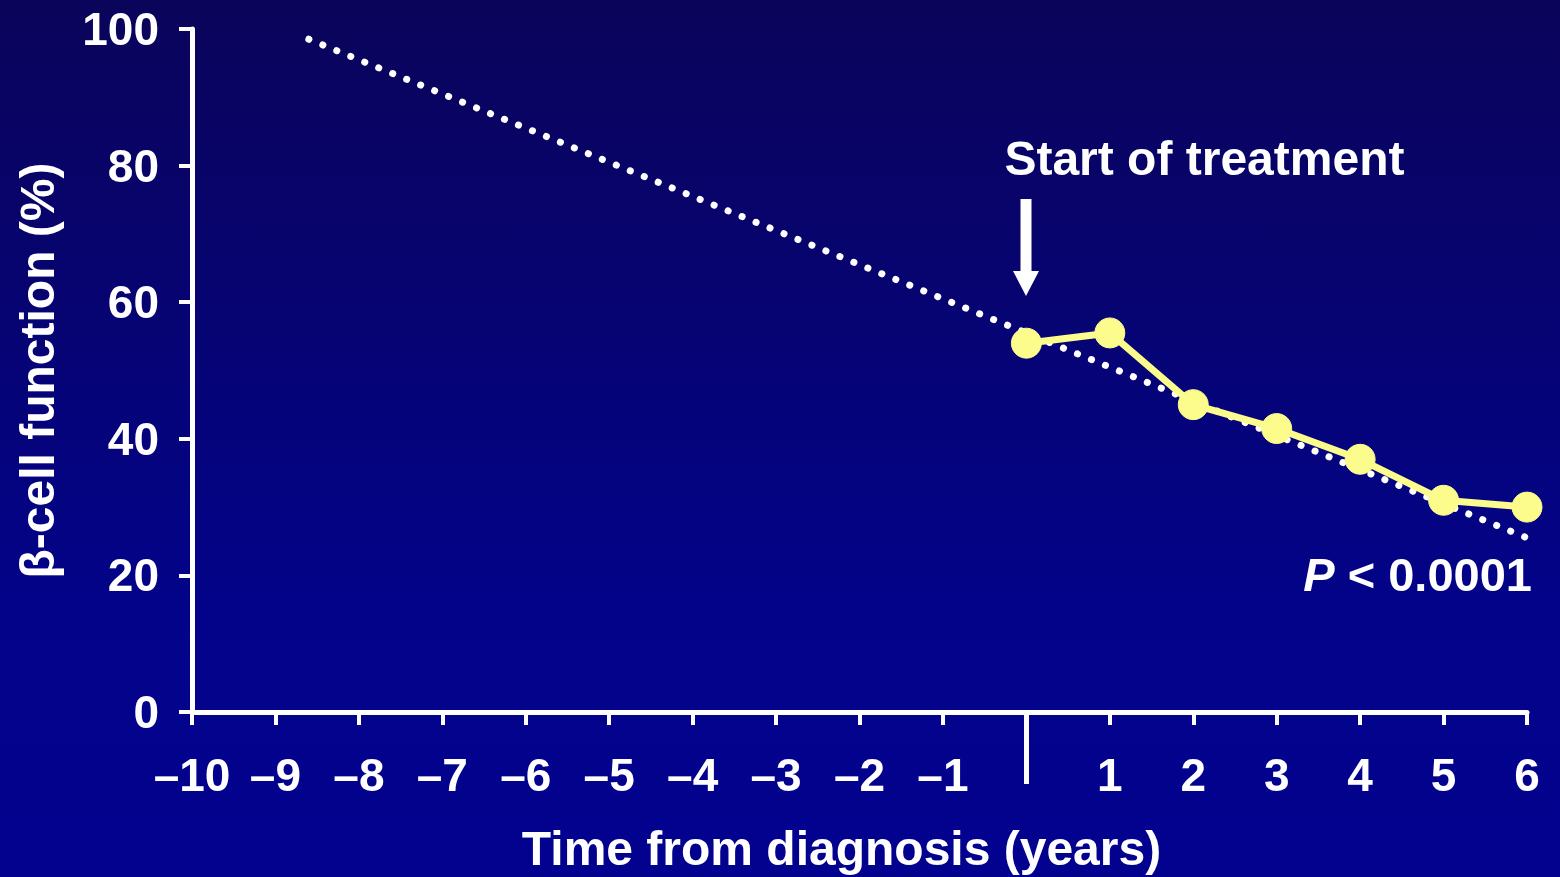  What do you see at coordinates (146, 712) in the screenshot?
I see `y-tick-label: 0` at bounding box center [146, 712].